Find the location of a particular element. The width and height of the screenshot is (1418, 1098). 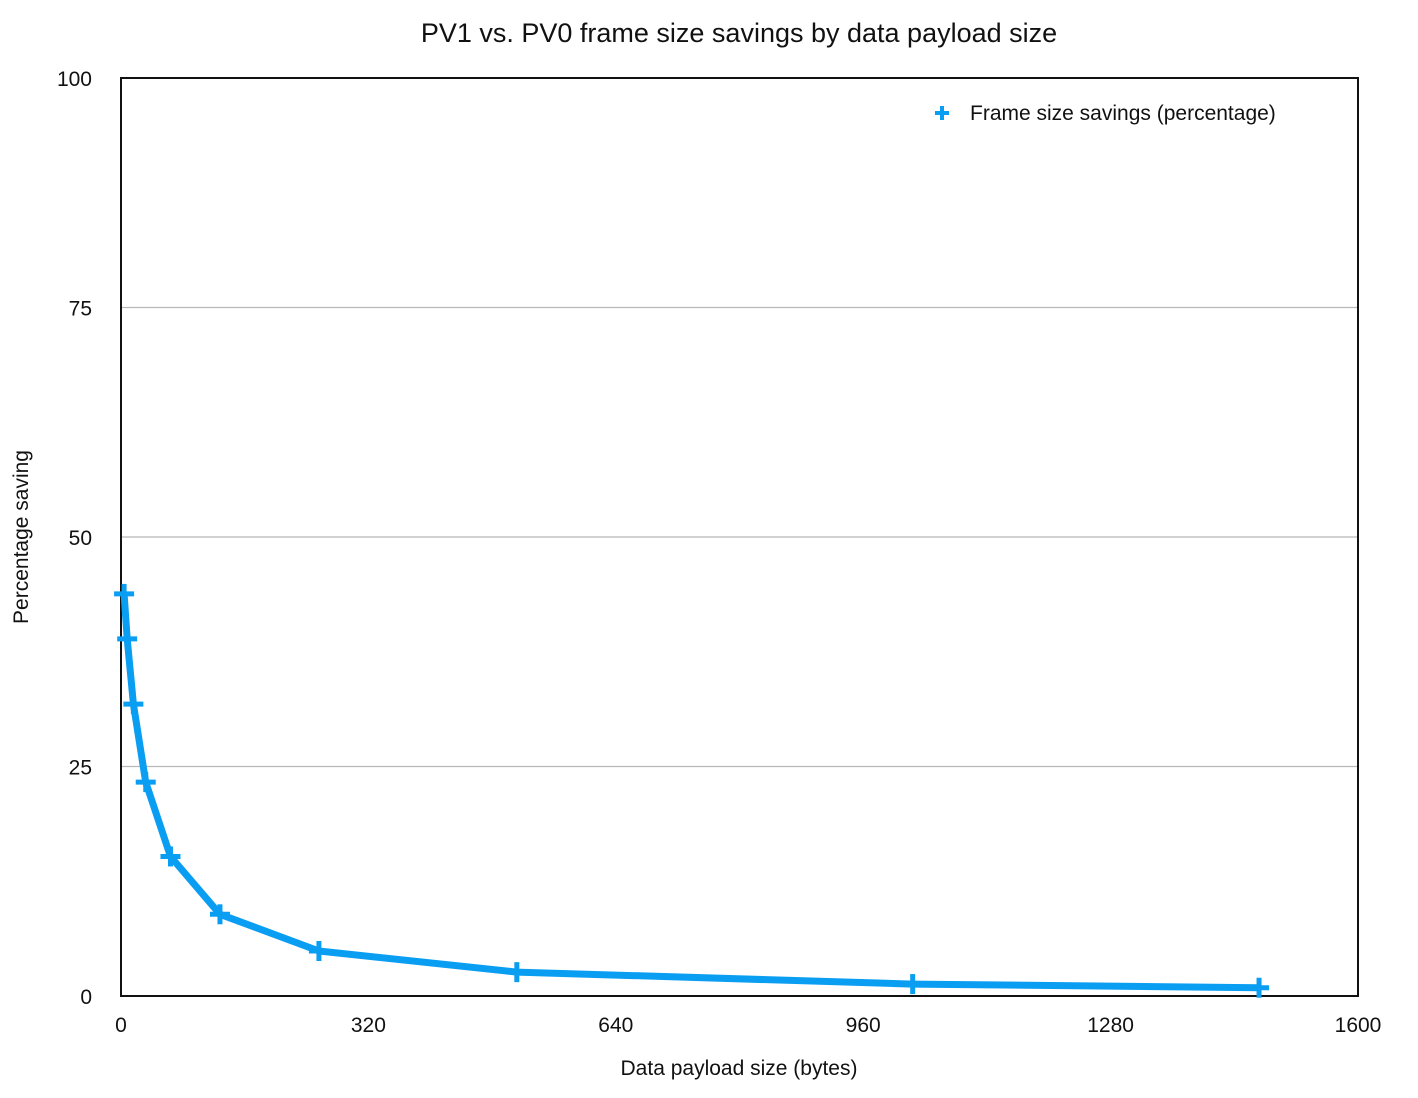

x-tick-labels: 0 320 640 960 1280 1600 is located at coordinates (748, 1025).